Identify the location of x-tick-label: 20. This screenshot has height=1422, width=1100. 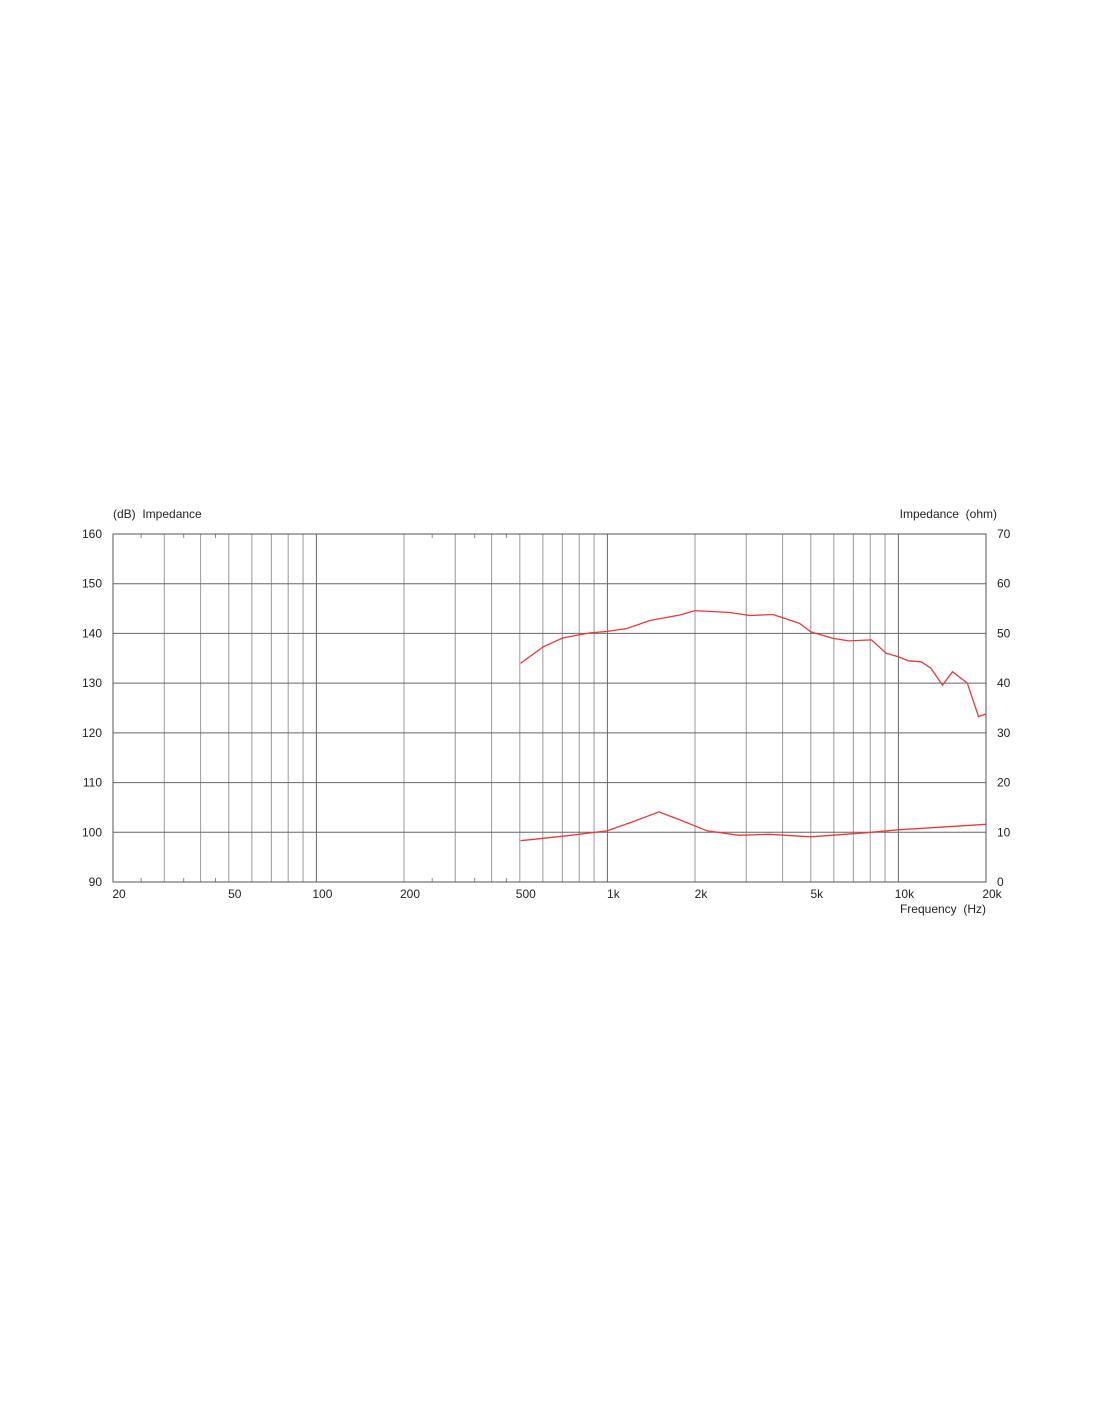
(119, 894).